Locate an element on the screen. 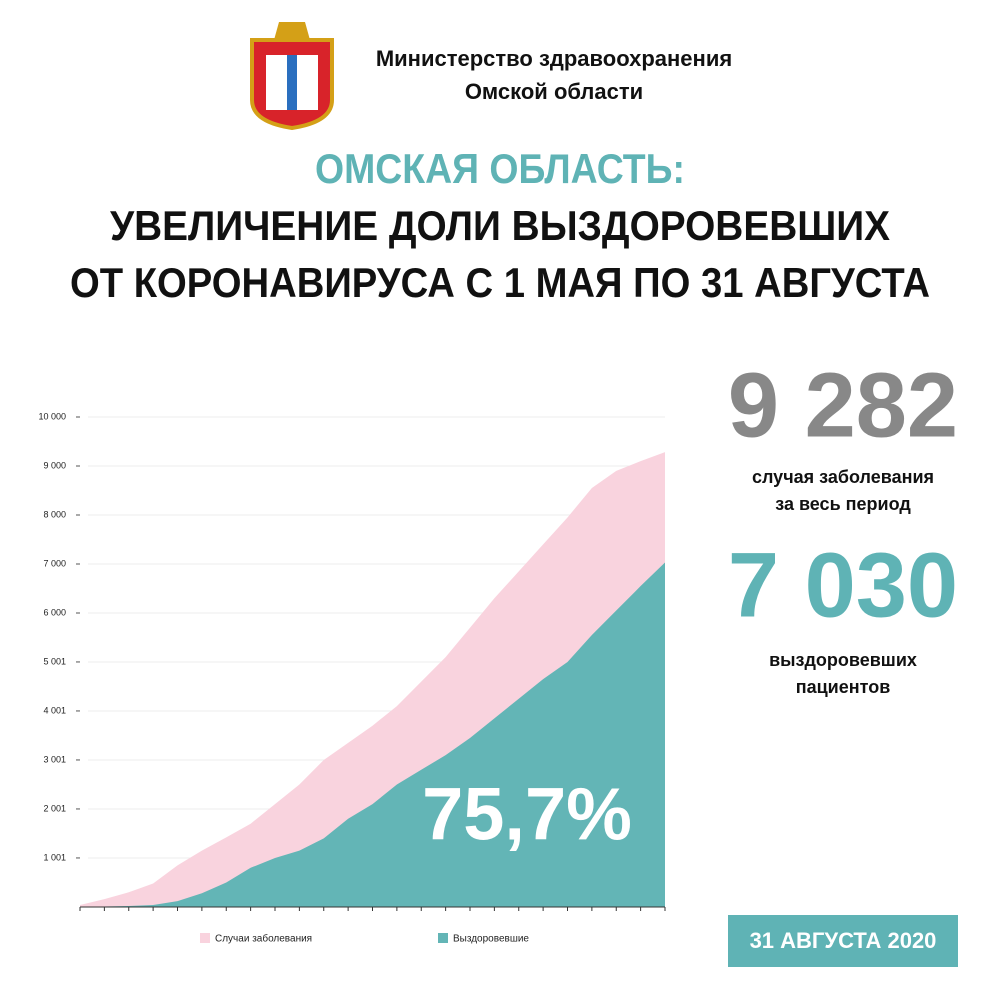  y-tick-label: 9 000 is located at coordinates (54, 465).